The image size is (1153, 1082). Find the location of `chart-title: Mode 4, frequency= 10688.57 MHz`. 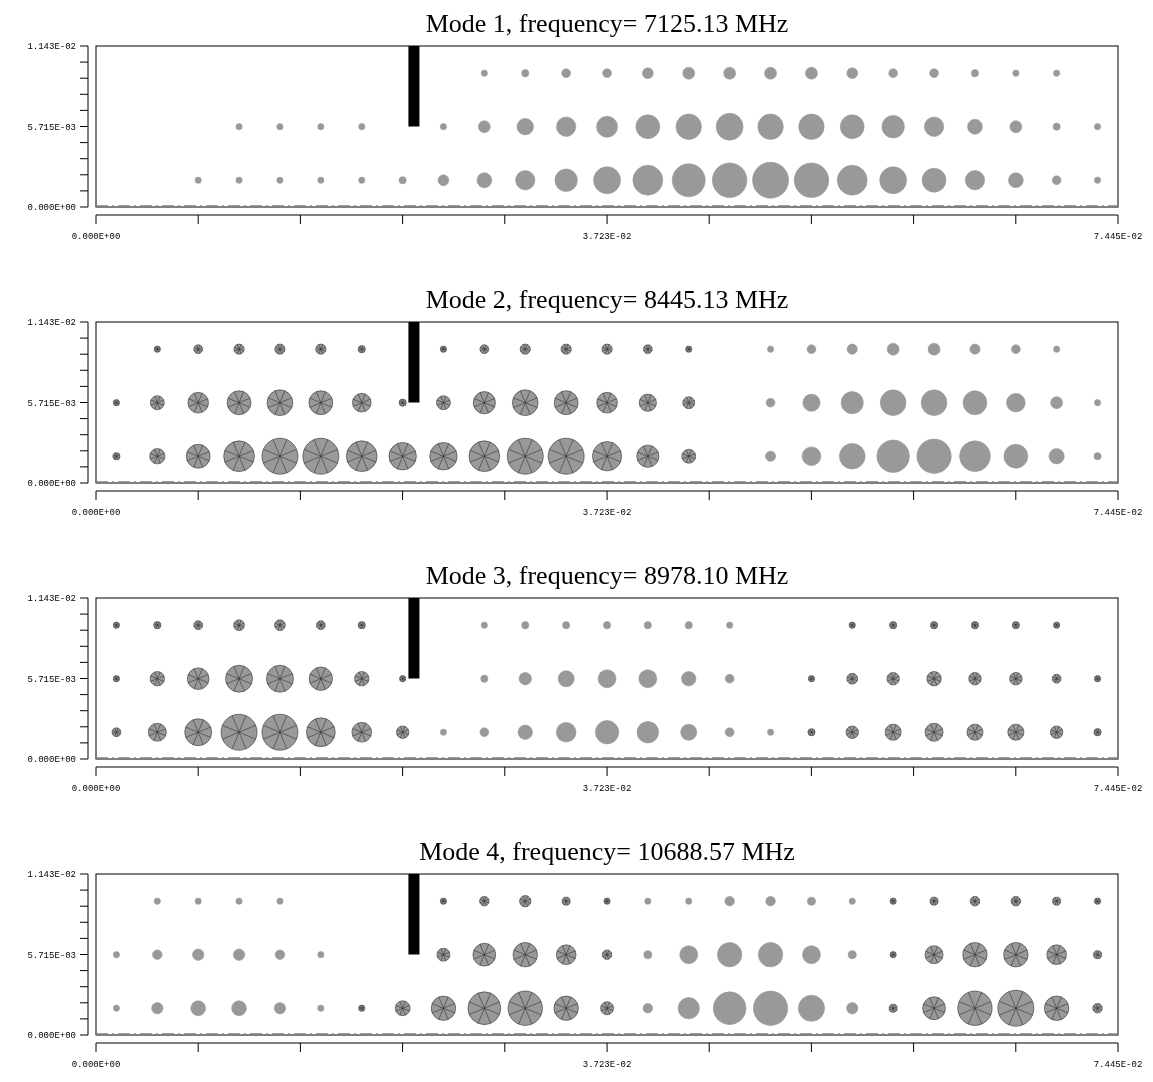

chart-title: Mode 4, frequency= 10688.57 MHz is located at coordinates (607, 851).